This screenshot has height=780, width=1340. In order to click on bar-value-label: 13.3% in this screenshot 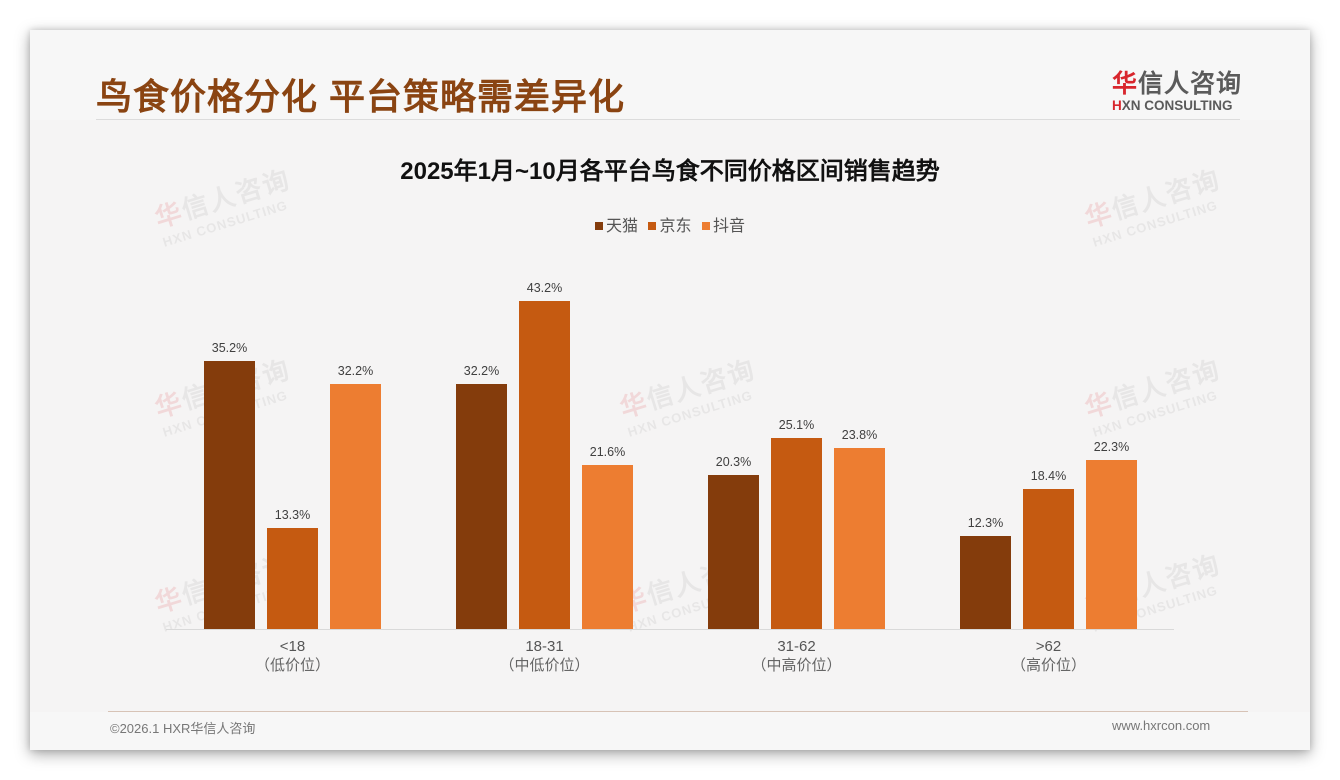, I will do `click(292, 515)`.